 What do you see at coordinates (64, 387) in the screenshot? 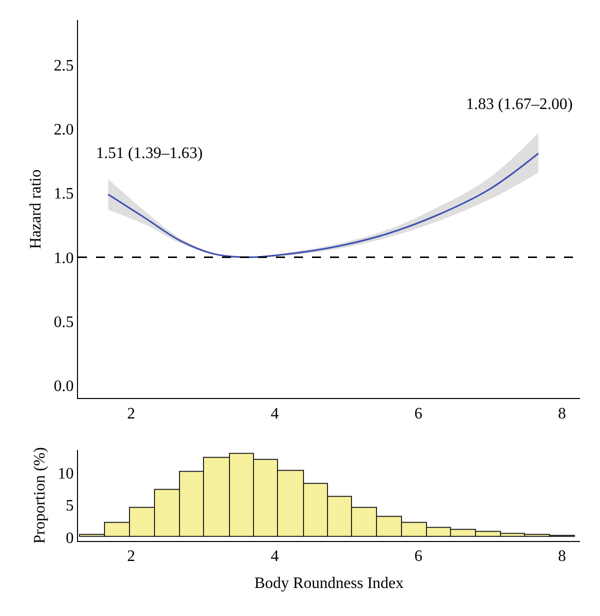
I see `y-tick-label: 0.0` at bounding box center [64, 387].